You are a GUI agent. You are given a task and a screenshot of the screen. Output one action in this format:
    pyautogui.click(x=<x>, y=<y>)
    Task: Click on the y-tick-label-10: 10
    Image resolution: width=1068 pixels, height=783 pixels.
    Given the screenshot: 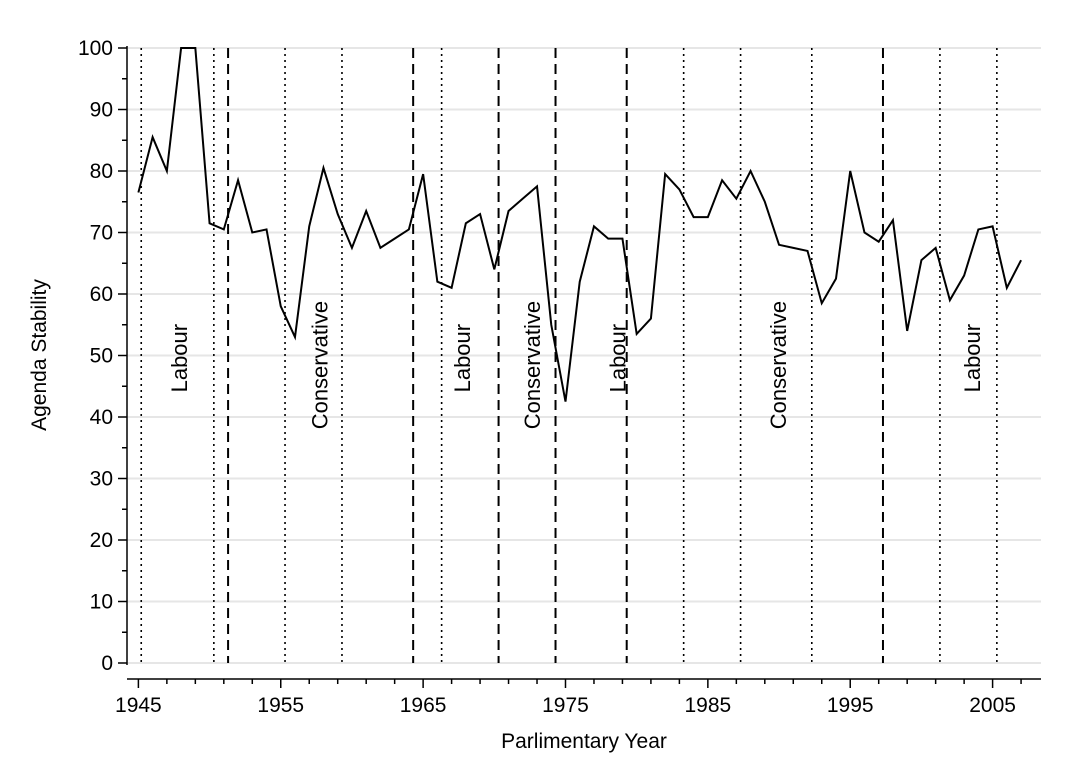 What is the action you would take?
    pyautogui.click(x=101, y=602)
    